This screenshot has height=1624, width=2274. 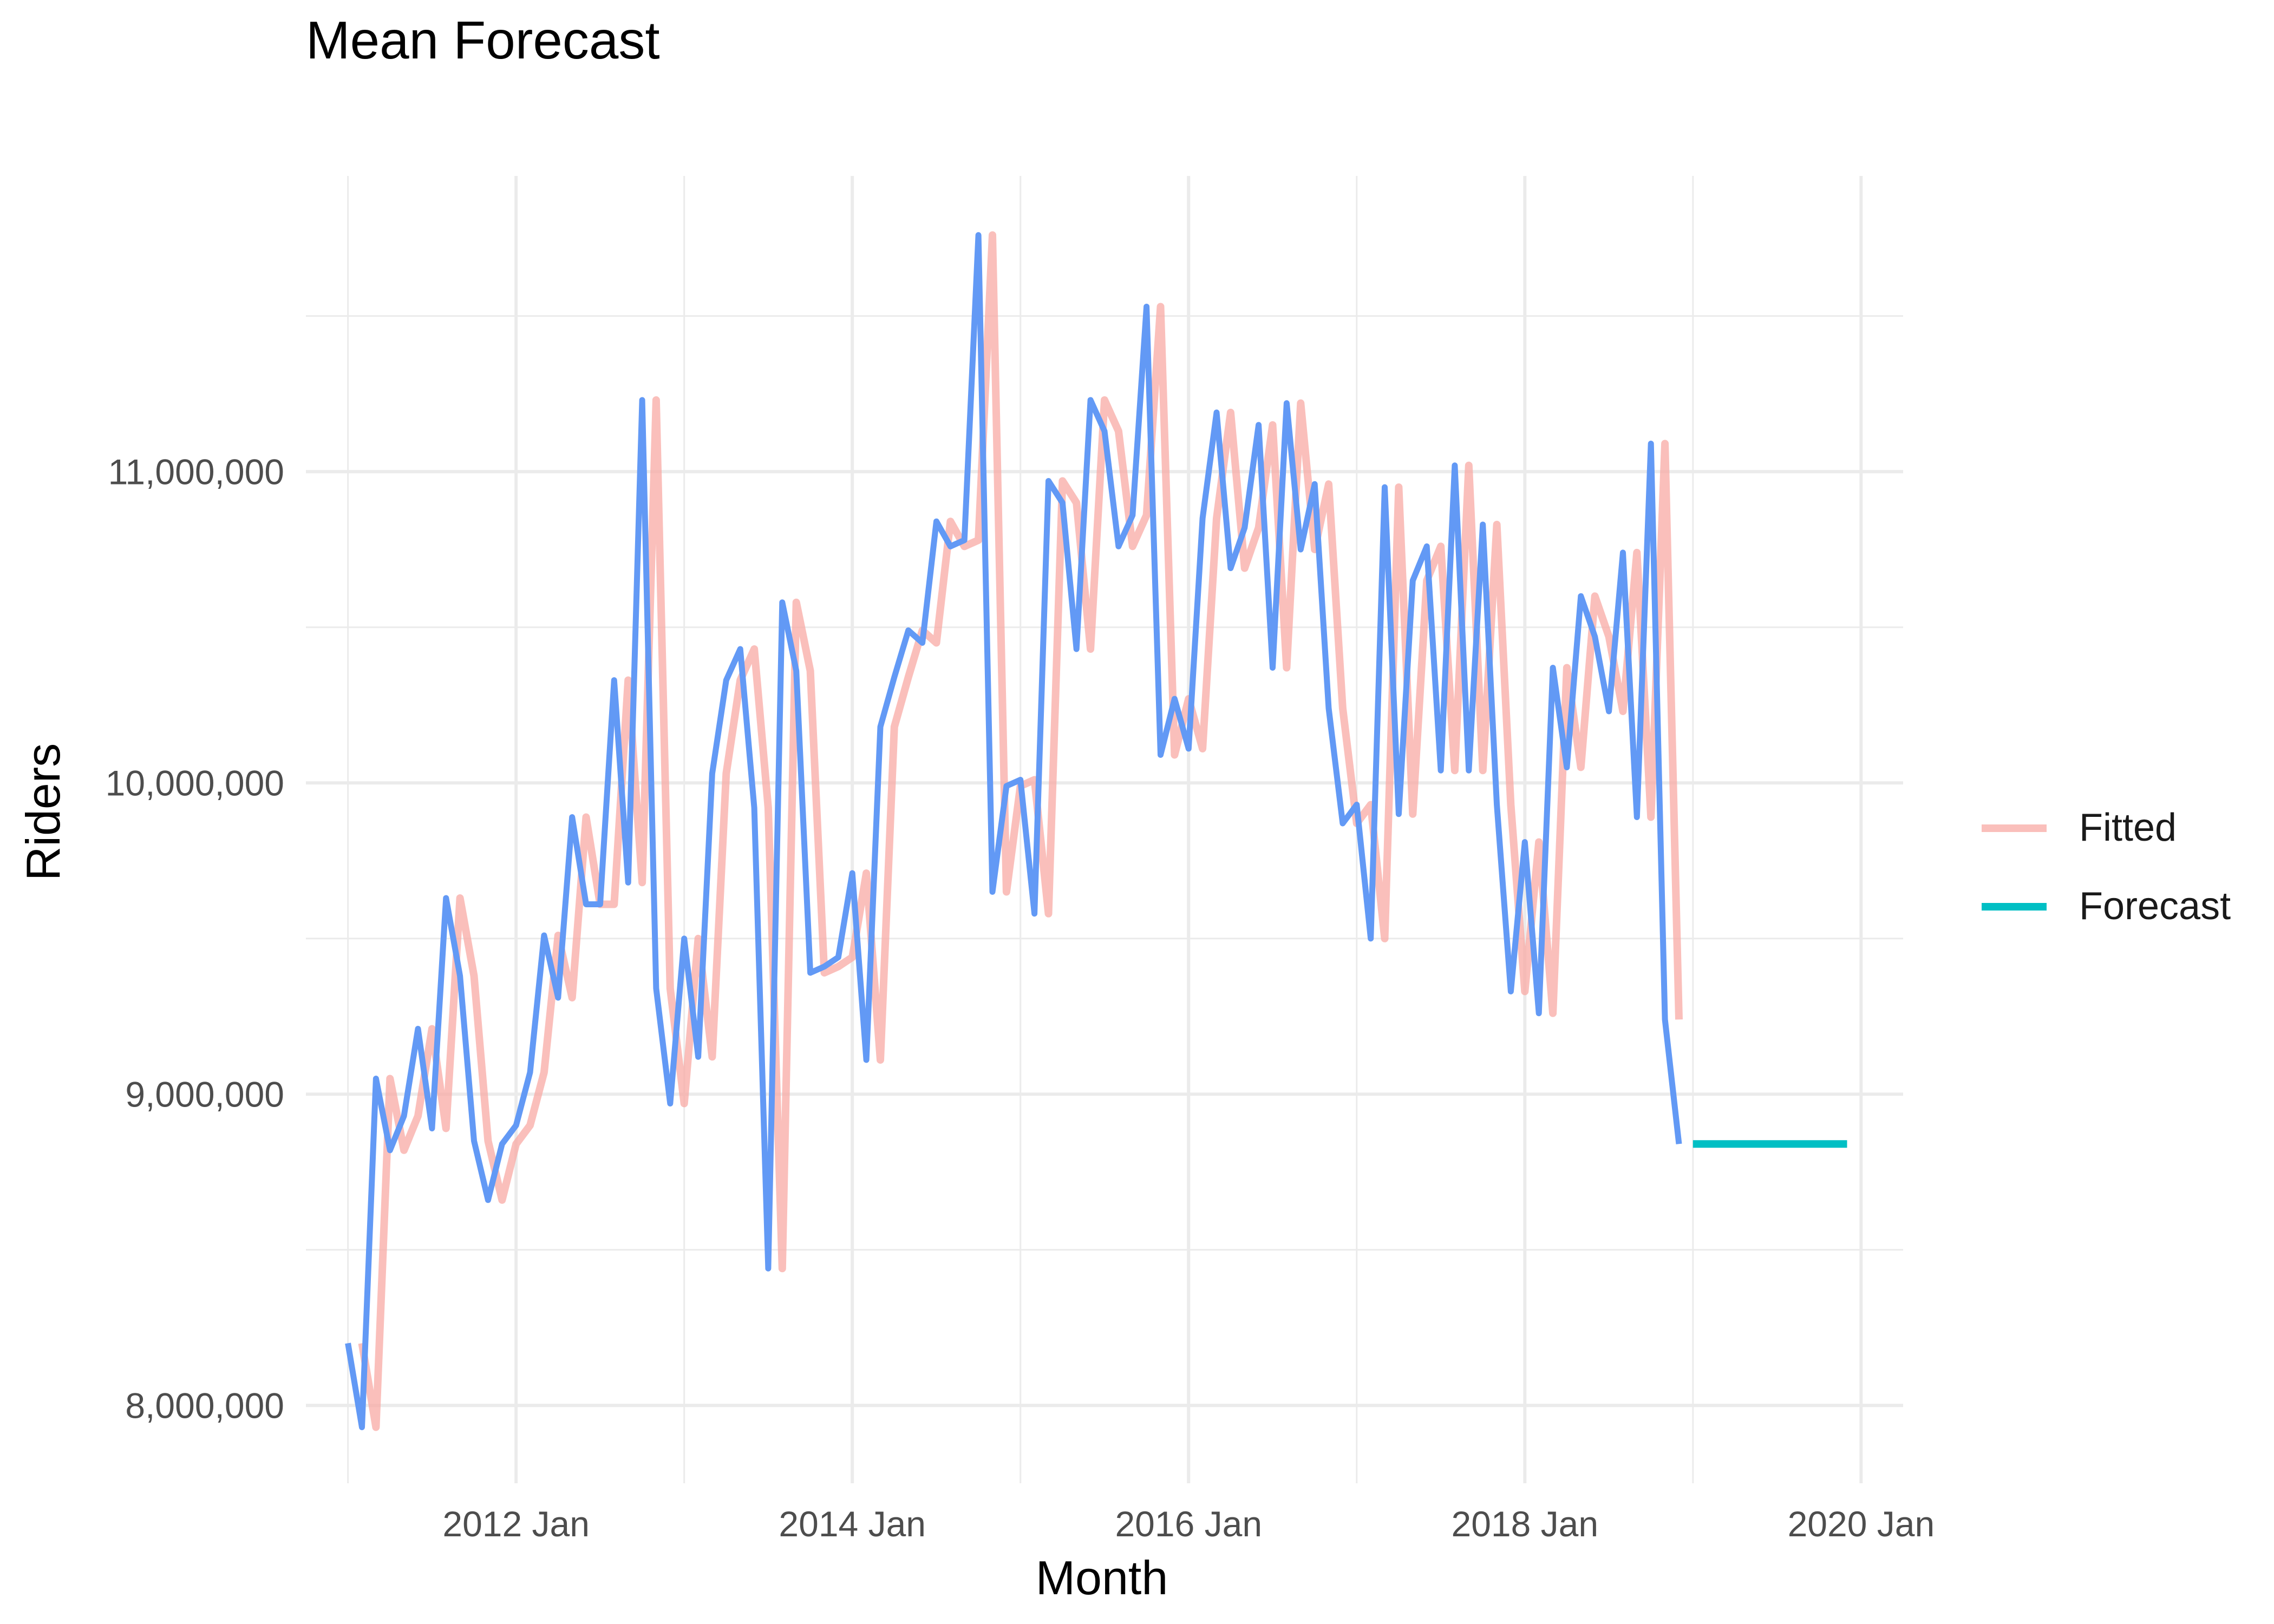 What do you see at coordinates (43, 812) in the screenshot?
I see `y-axis-label: Riders` at bounding box center [43, 812].